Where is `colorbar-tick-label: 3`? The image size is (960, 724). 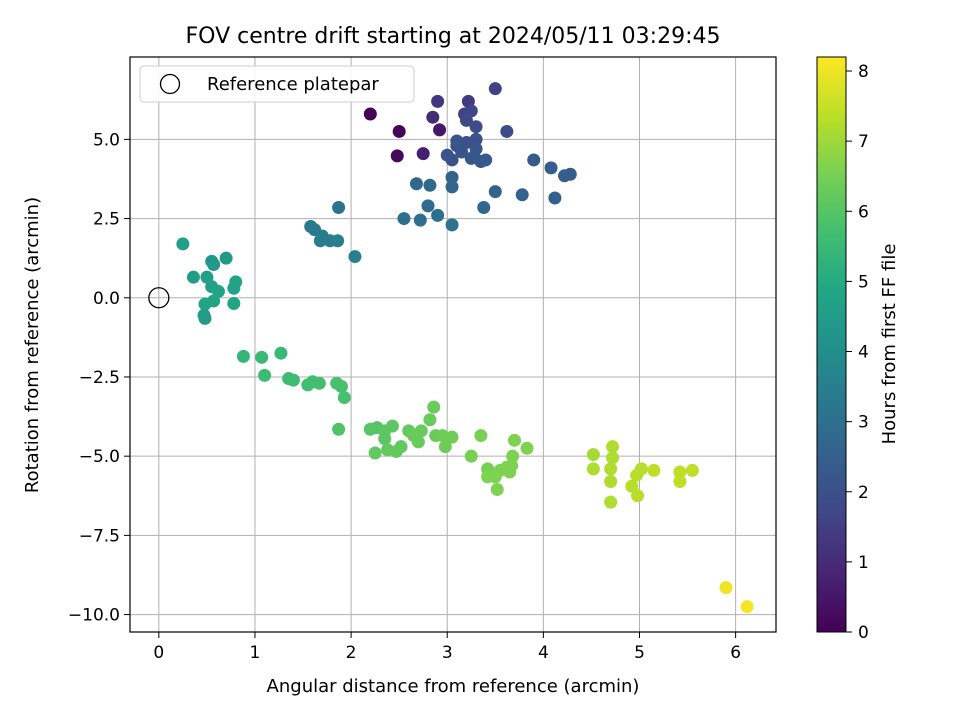
colorbar-tick-label: 3 is located at coordinates (863, 423).